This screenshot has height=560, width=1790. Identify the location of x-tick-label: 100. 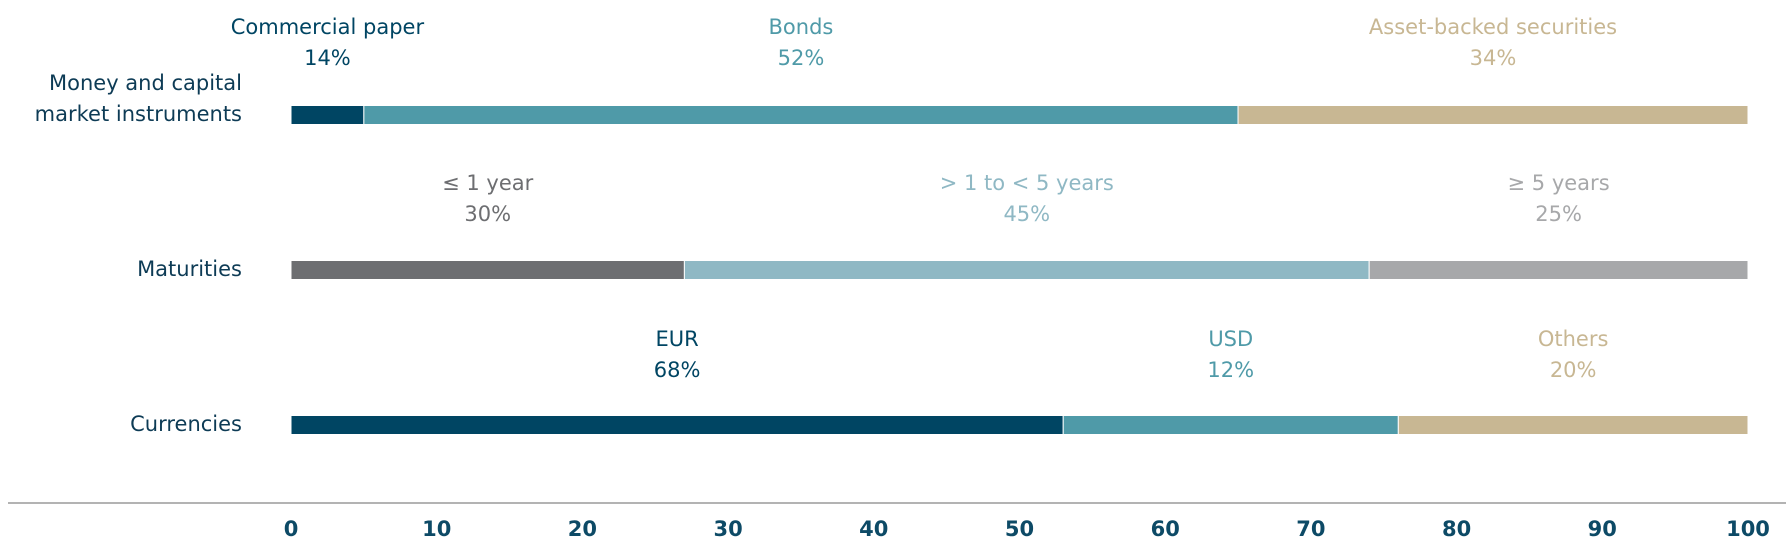
(1748, 529).